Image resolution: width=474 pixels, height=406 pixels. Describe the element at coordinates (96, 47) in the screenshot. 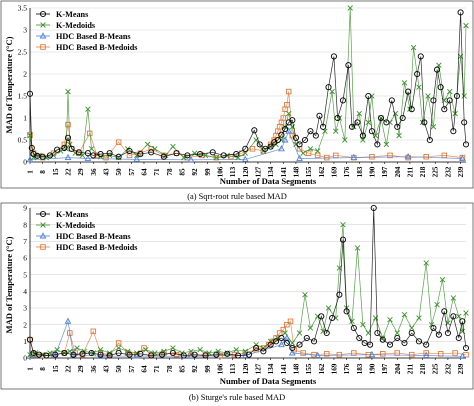

I see `legend-entry: HDC Based B-Medoids` at that location.